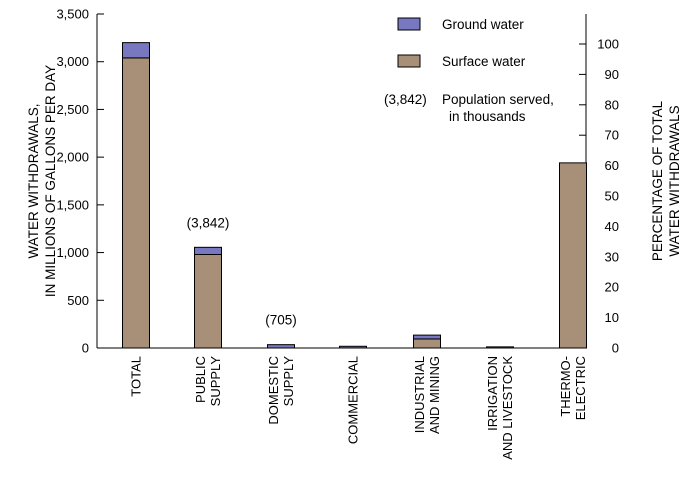 This screenshot has width=690, height=484. What do you see at coordinates (80, 181) in the screenshot?
I see `y-ticks: 0 500 1,000 1,500 2,000 2,500 3,000 3,500` at bounding box center [80, 181].